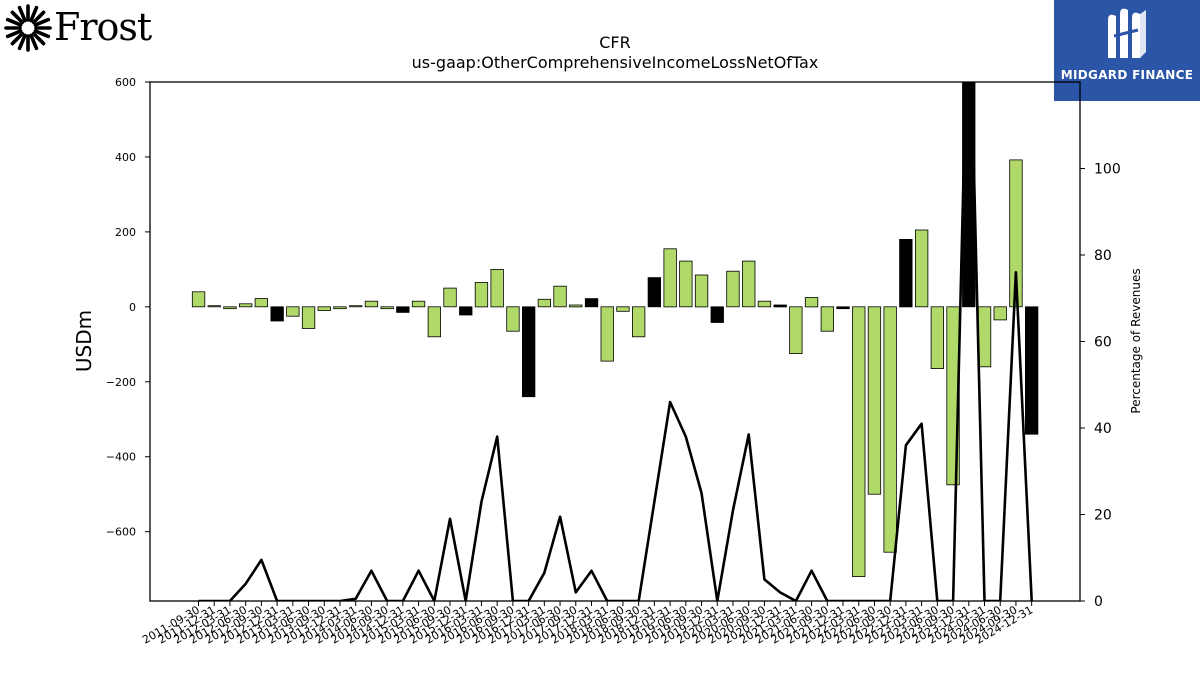 This screenshot has height=675, width=1200. I want to click on frost-logo-text: Frost, so click(103, 27).